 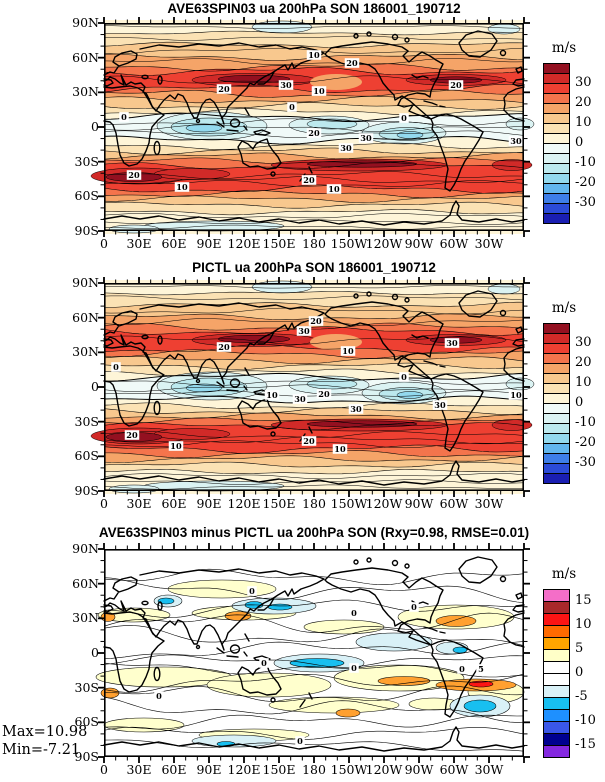 I want to click on colorbar-tick-label: 0, so click(x=579, y=142).